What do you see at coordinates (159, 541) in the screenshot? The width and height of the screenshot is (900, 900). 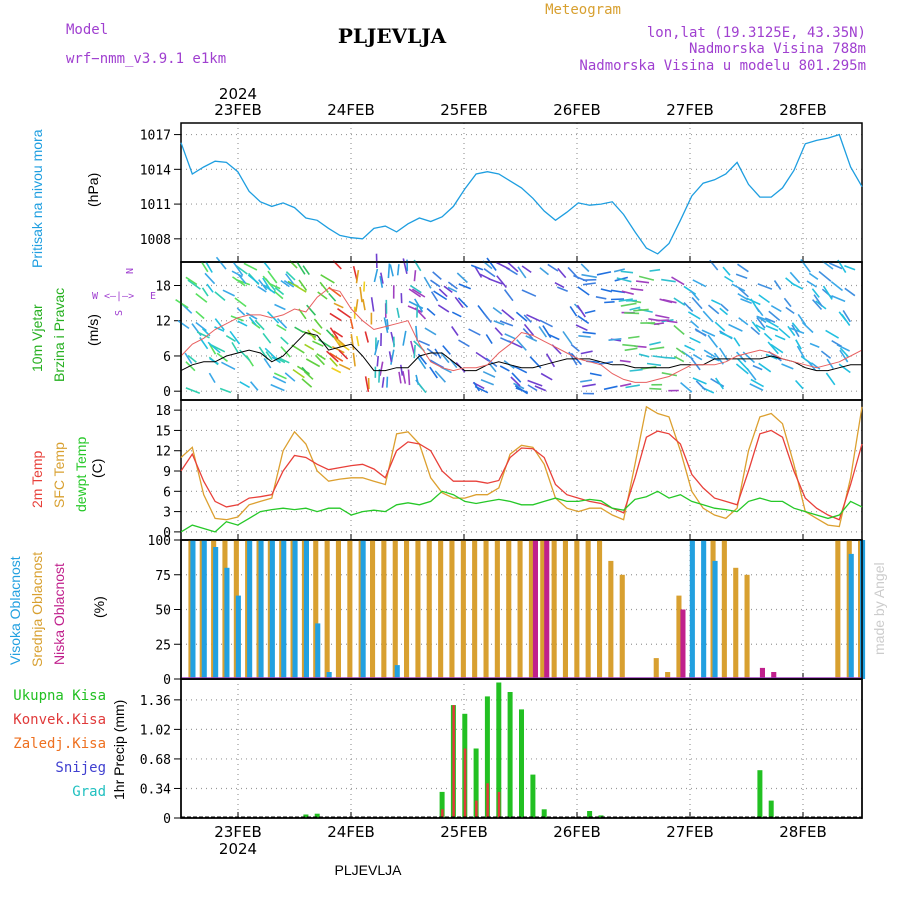 I see `ytick-label-3-0: 100` at bounding box center [159, 541].